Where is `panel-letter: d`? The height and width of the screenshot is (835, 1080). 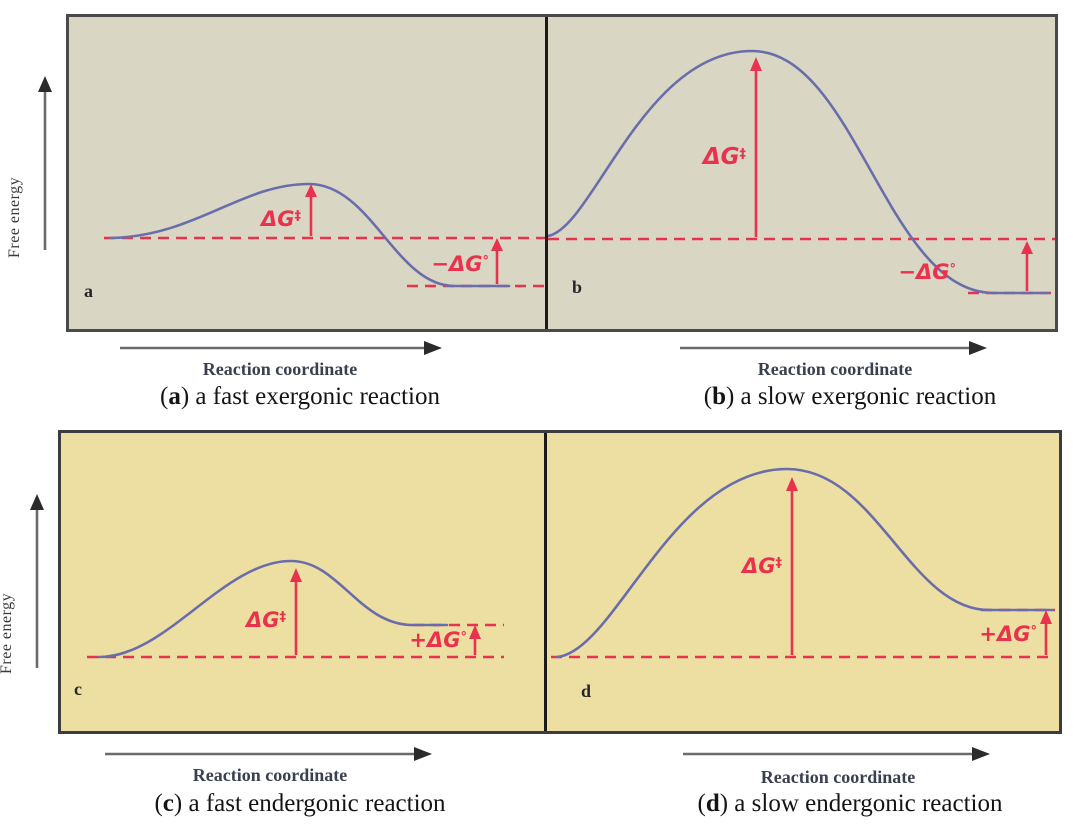 panel-letter: d is located at coordinates (586, 691).